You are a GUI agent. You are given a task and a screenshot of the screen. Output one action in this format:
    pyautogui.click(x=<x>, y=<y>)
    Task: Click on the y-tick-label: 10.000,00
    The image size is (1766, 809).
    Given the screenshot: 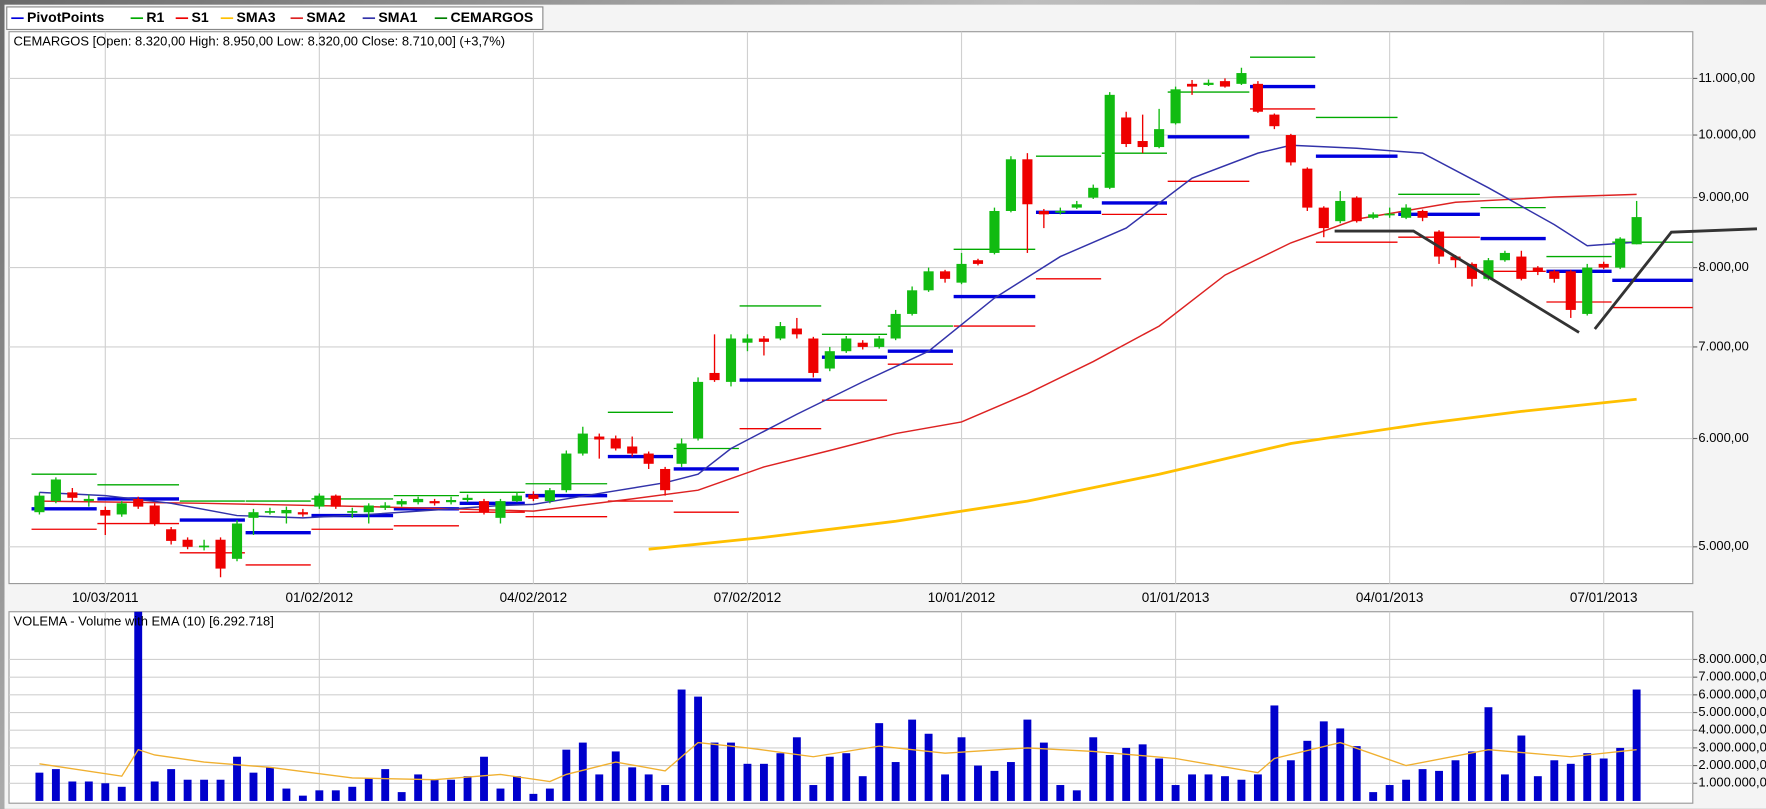 What is the action you would take?
    pyautogui.click(x=1727, y=133)
    